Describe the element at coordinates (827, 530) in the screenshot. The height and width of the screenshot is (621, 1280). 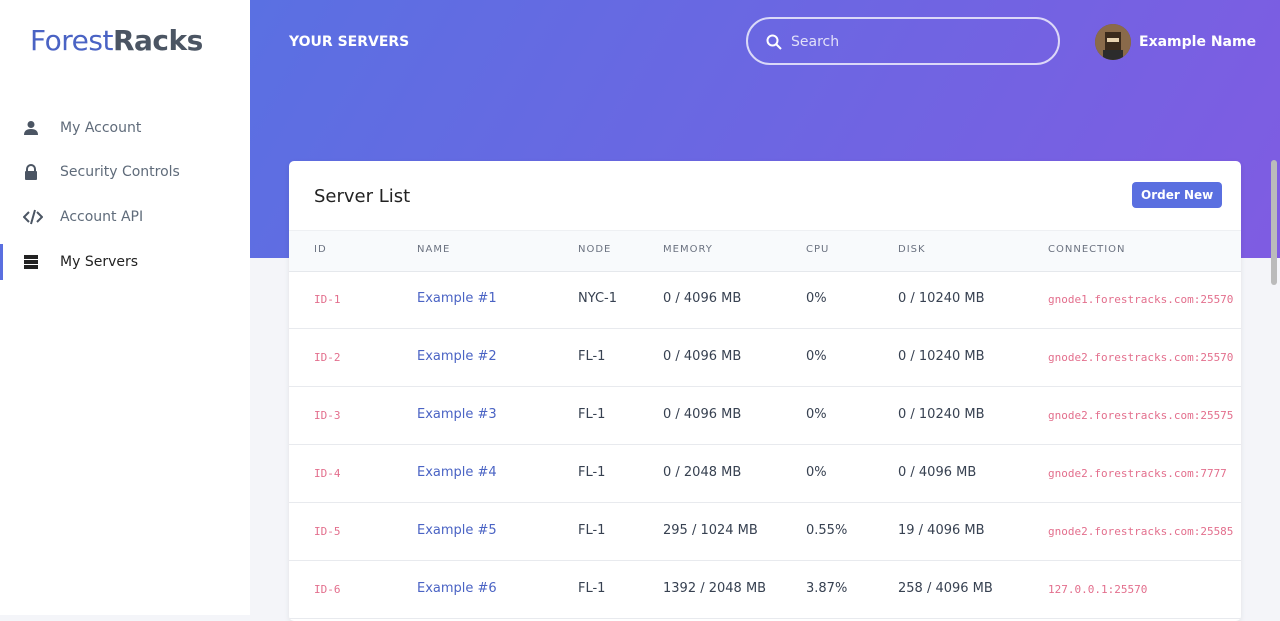
I see `table-cell: 0.55%` at that location.